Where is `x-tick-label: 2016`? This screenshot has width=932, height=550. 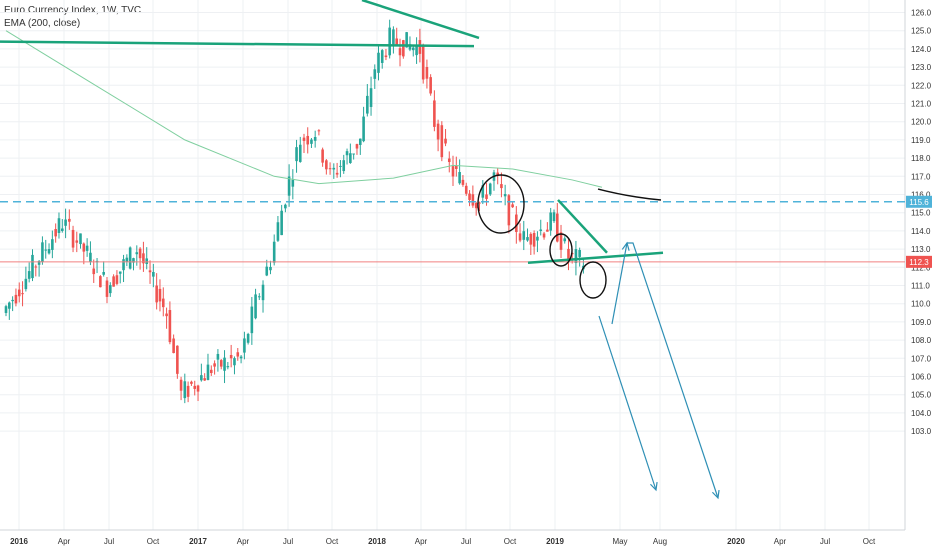 x-tick-label: 2016 is located at coordinates (19, 541).